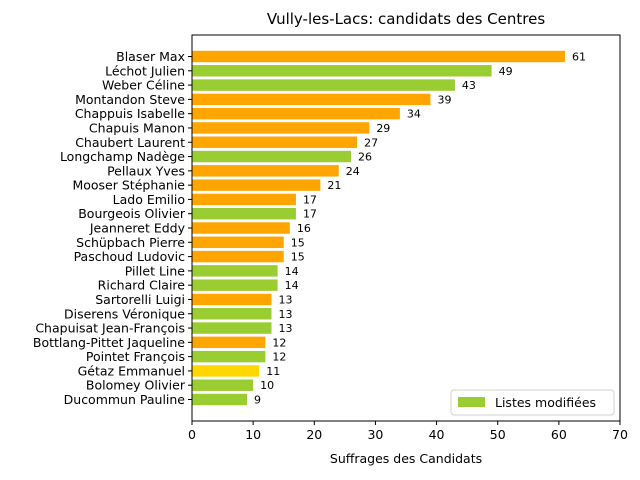 Image resolution: width=640 pixels, height=480 pixels. What do you see at coordinates (125, 399) in the screenshot?
I see `y-tick-label: Ducommun Pauline` at bounding box center [125, 399].